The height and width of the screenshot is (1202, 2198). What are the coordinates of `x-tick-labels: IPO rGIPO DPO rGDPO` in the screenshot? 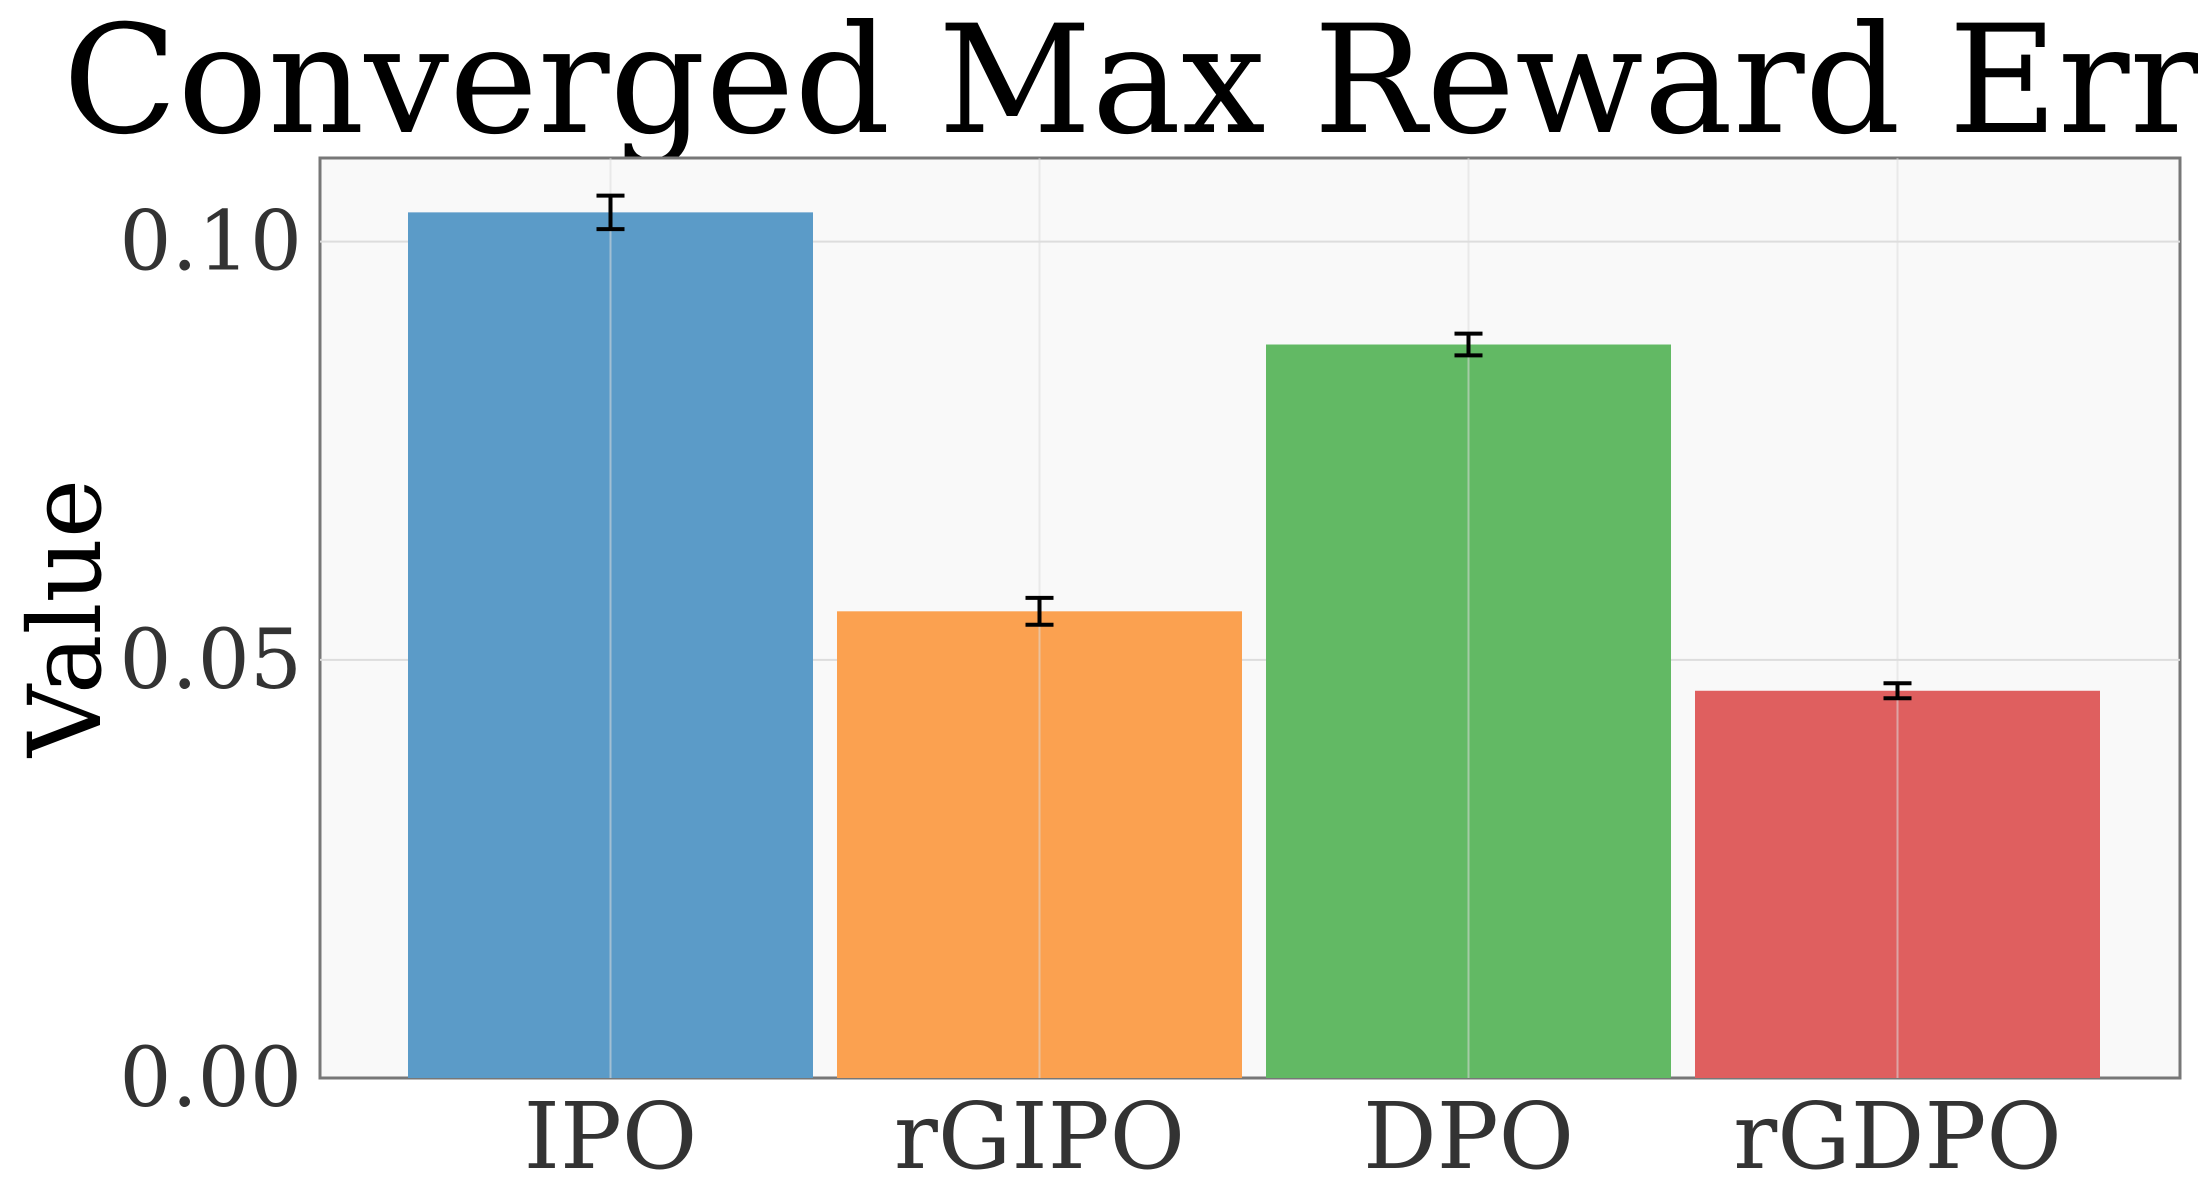 It's located at (1293, 1136).